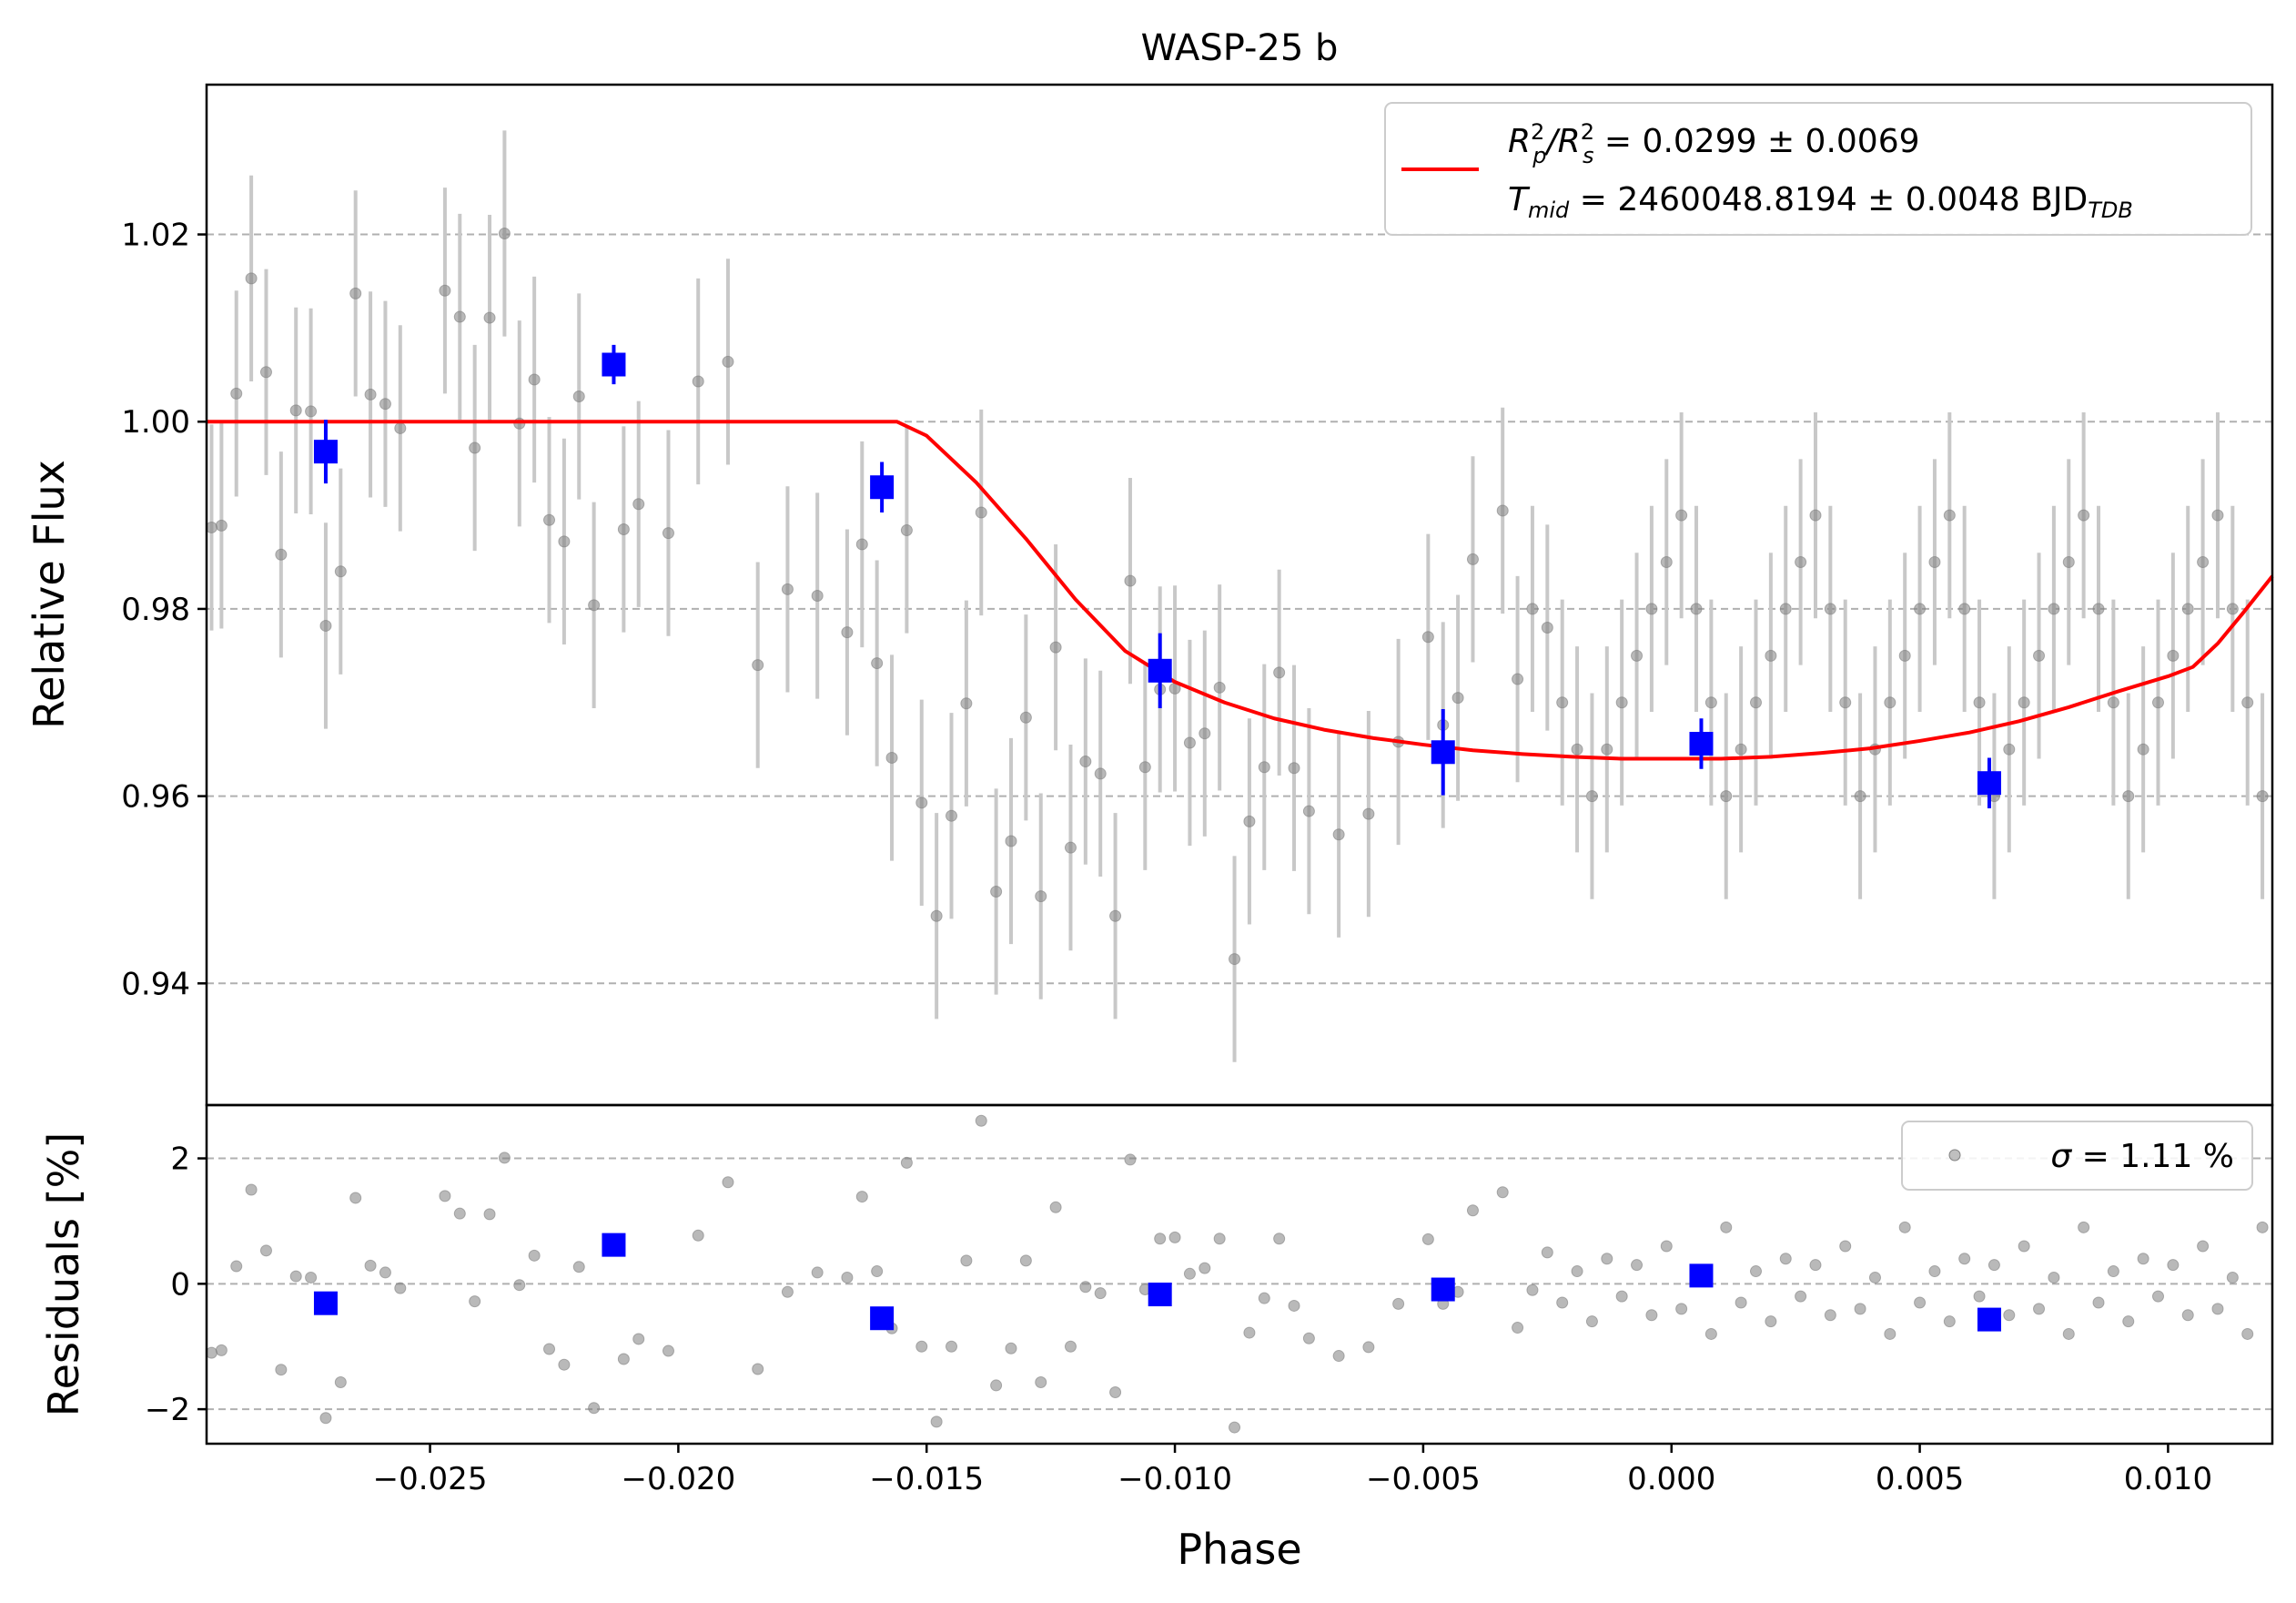 The image size is (2296, 1603). What do you see at coordinates (2142, 1156) in the screenshot?
I see `residual-legend-text: σ = 1.11 %` at bounding box center [2142, 1156].